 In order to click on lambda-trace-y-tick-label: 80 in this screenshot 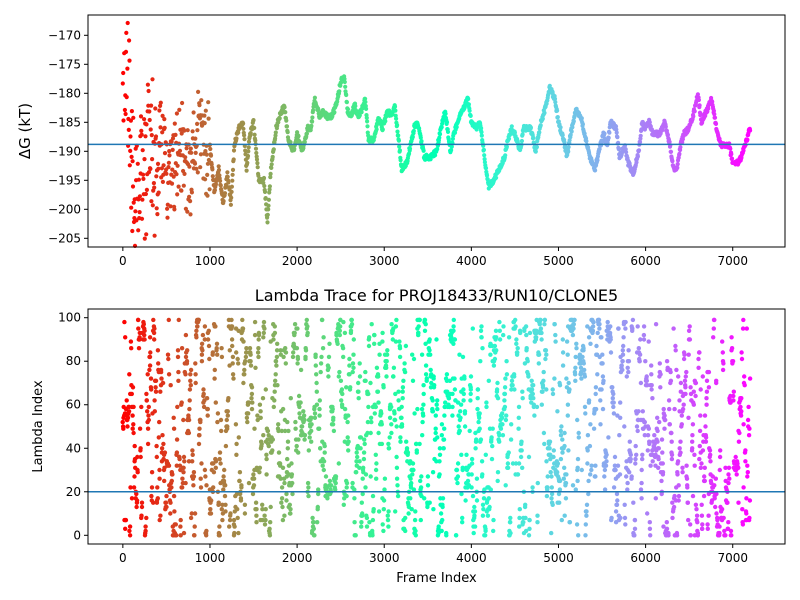, I will do `click(73, 361)`.